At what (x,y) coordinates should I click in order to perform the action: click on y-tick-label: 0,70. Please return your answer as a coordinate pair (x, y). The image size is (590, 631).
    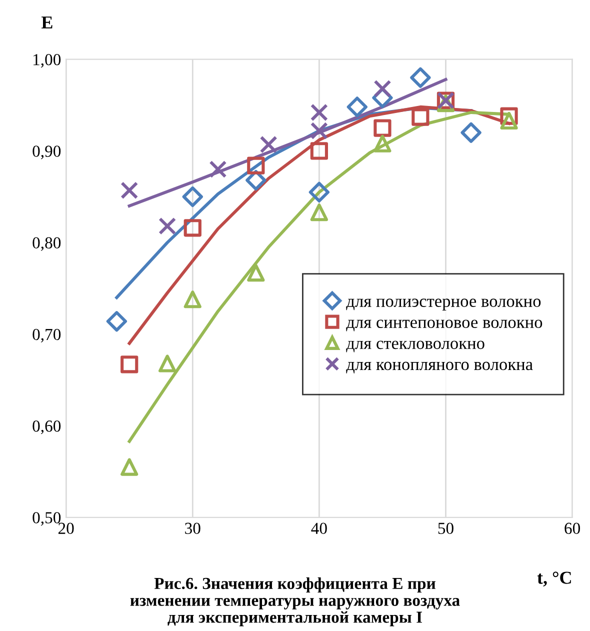
    Looking at the image, I should click on (46, 335).